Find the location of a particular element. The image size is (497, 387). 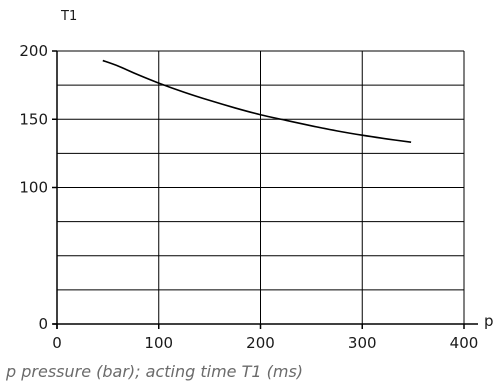

y-tick-label-100: 100 is located at coordinates (33, 188).